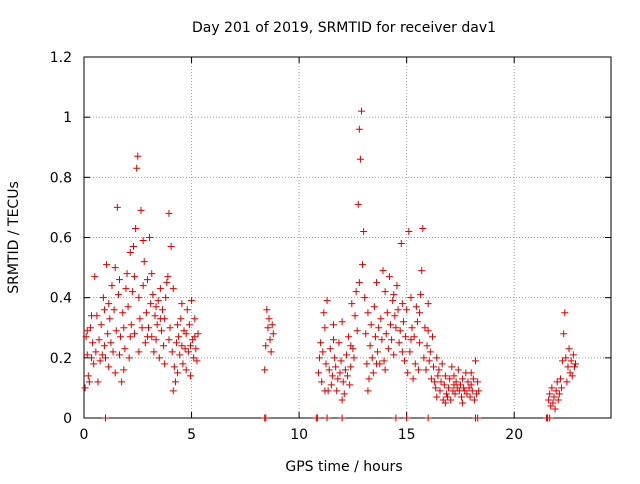  I want to click on x-tick-label: 10, so click(299, 435).